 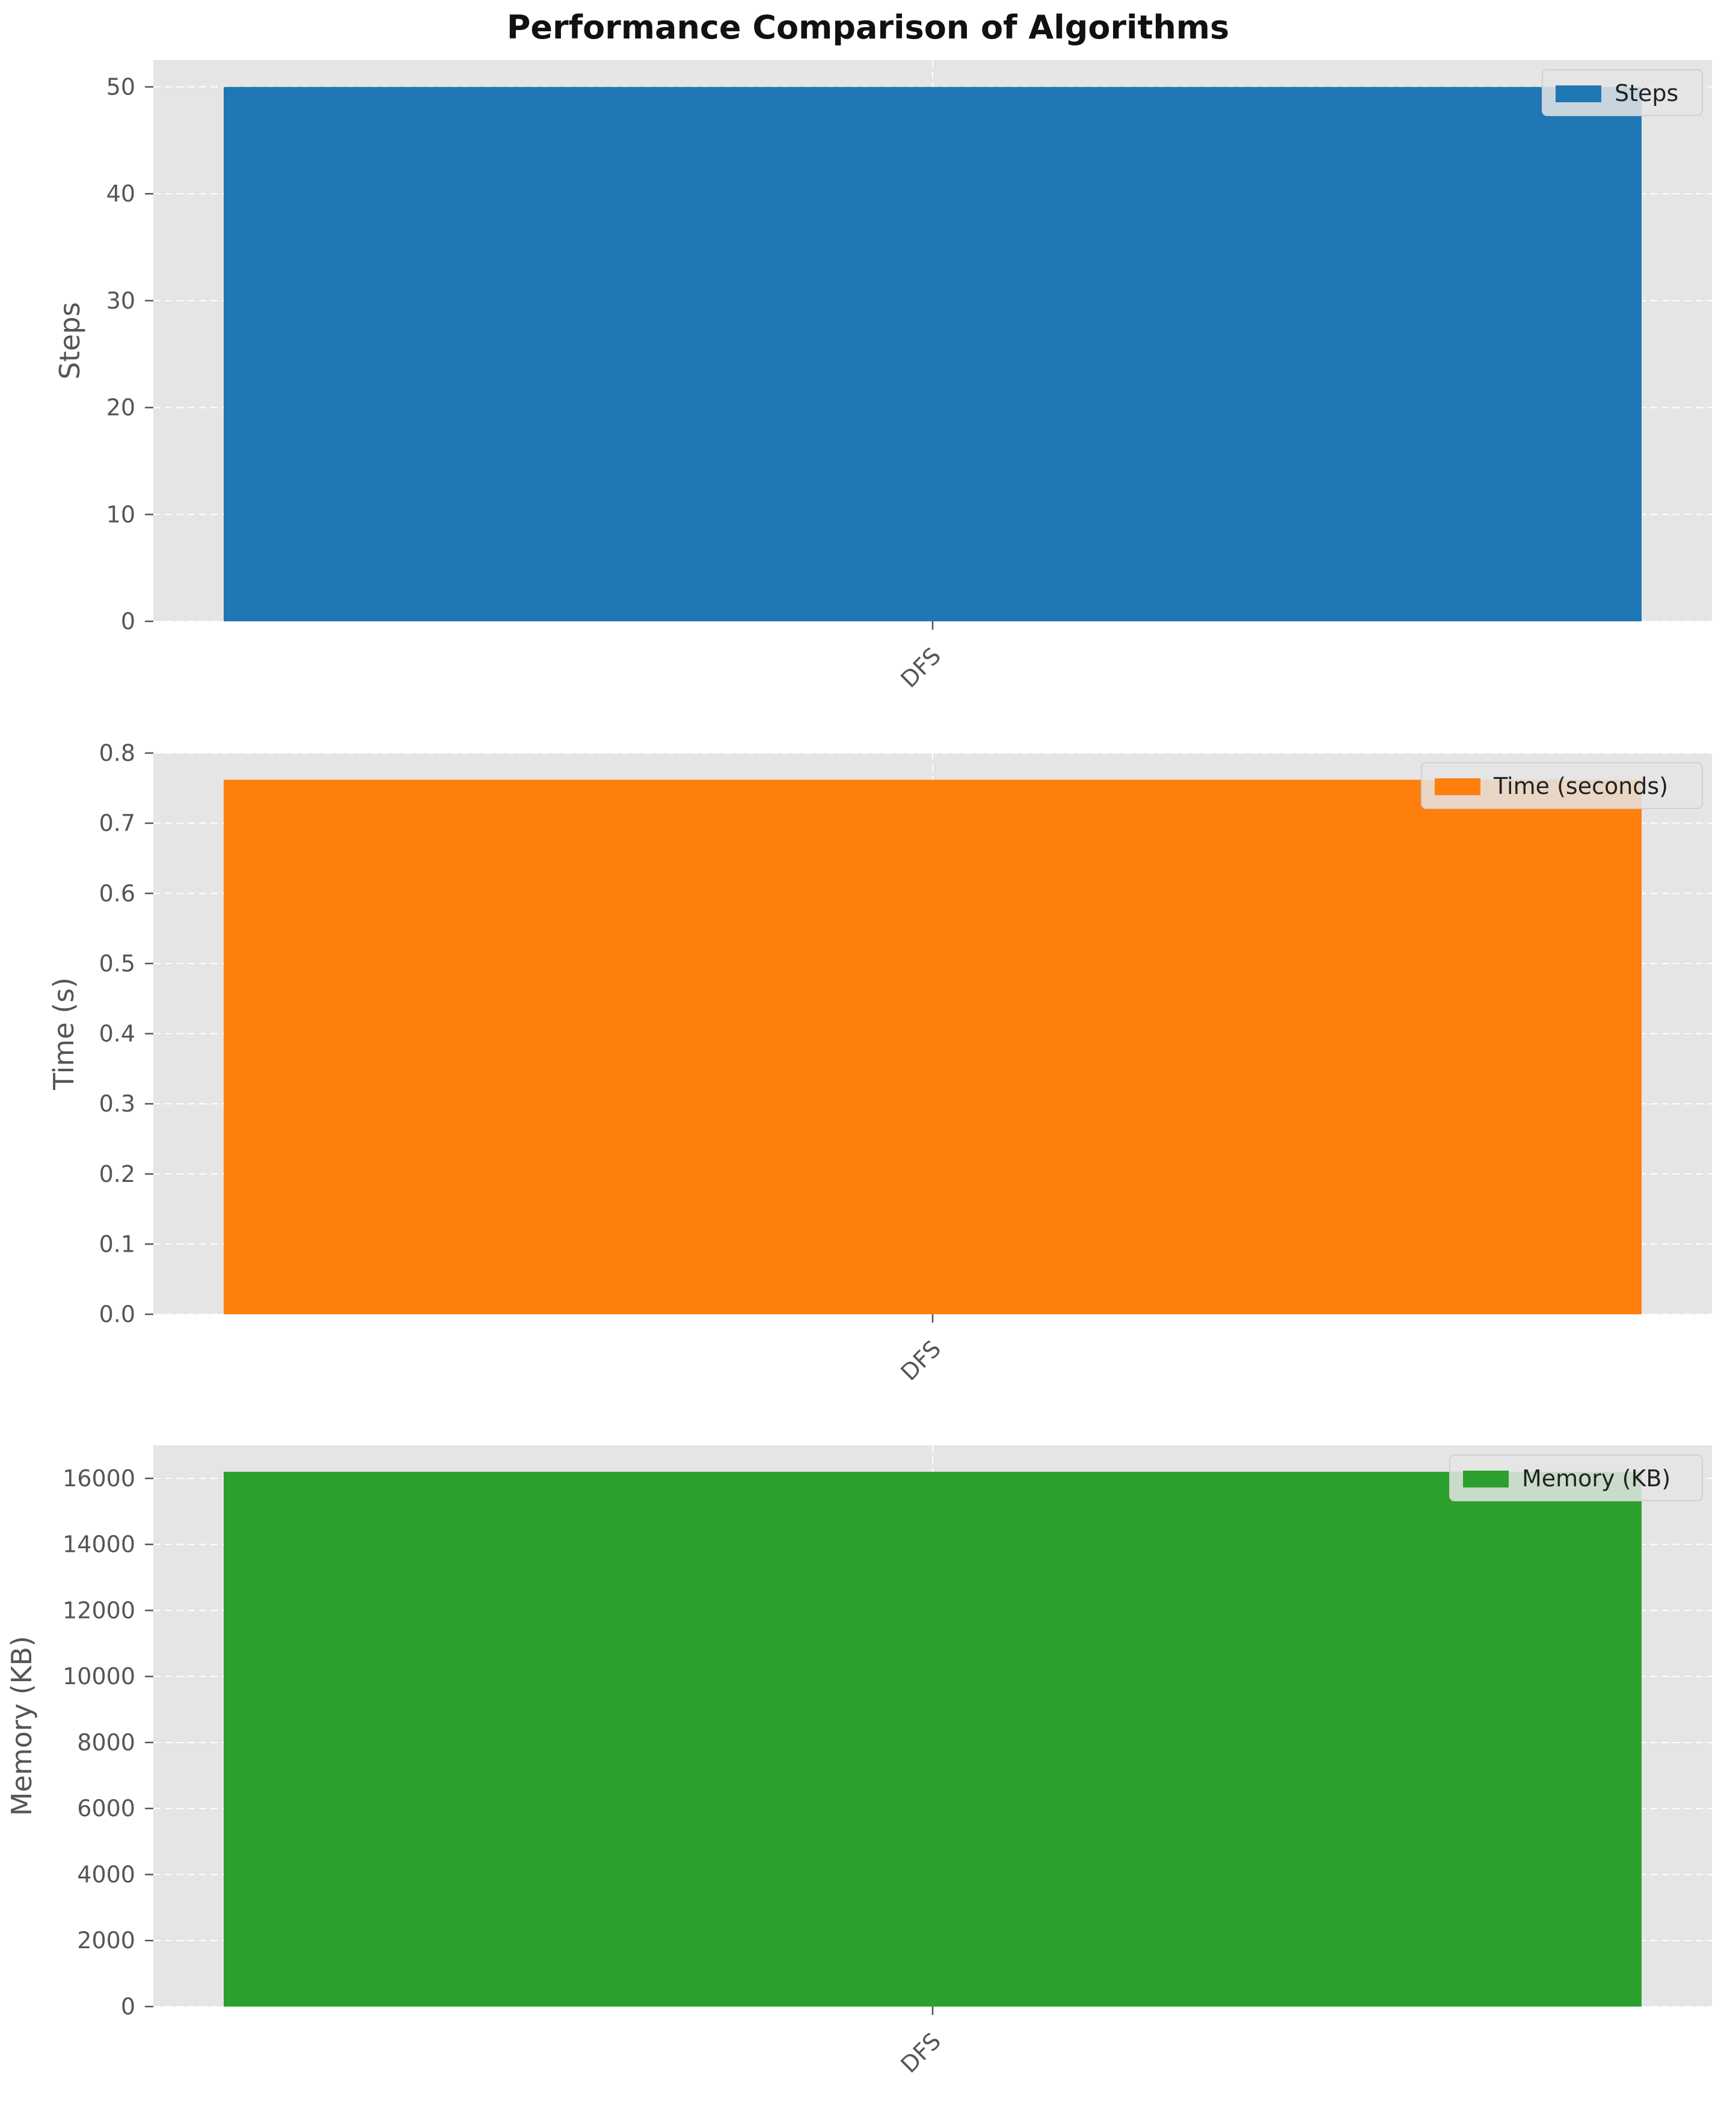 What do you see at coordinates (117, 963) in the screenshot?
I see `y-tick-label: 0.5` at bounding box center [117, 963].